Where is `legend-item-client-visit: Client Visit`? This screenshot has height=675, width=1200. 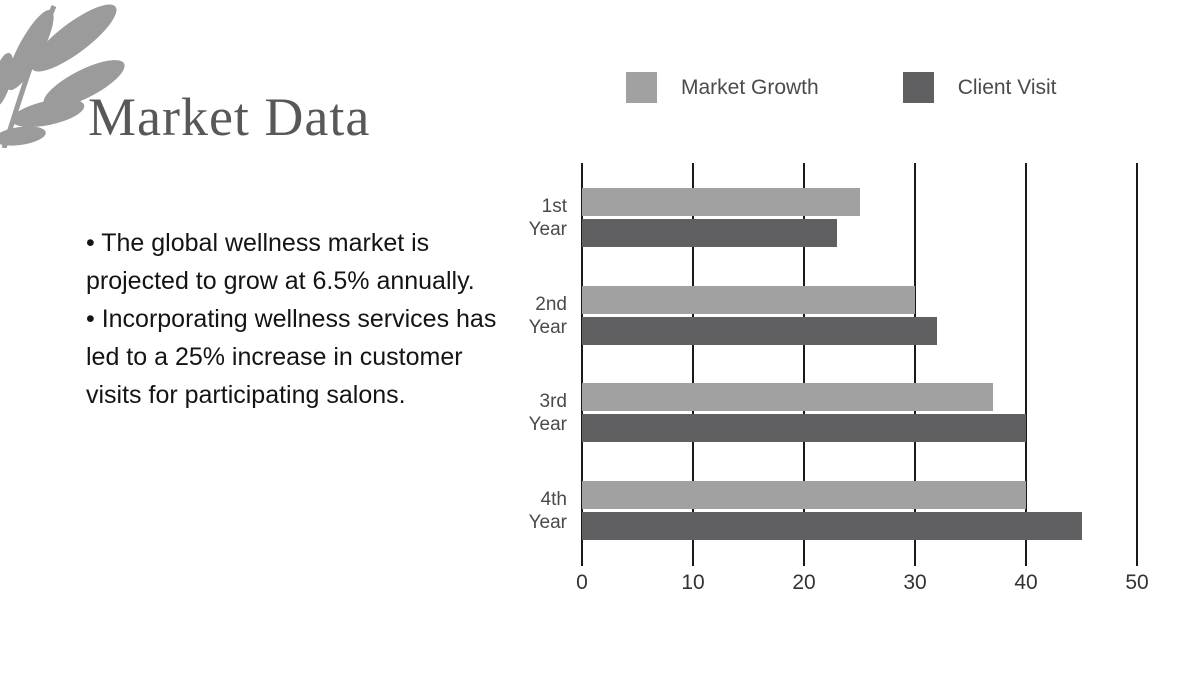 legend-item-client-visit: Client Visit is located at coordinates (979, 87).